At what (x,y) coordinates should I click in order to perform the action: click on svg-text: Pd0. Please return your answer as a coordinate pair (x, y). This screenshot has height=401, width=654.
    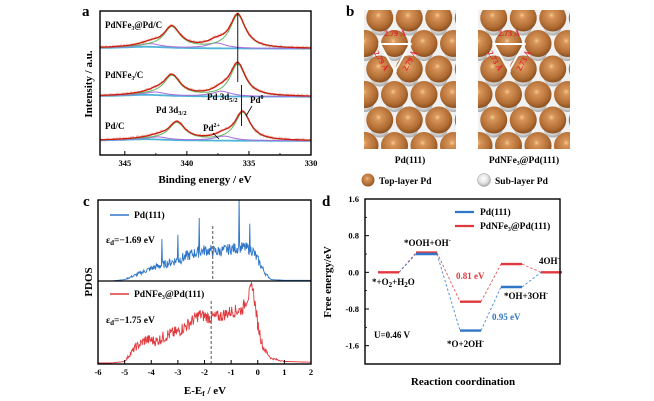
    Looking at the image, I should click on (257, 100).